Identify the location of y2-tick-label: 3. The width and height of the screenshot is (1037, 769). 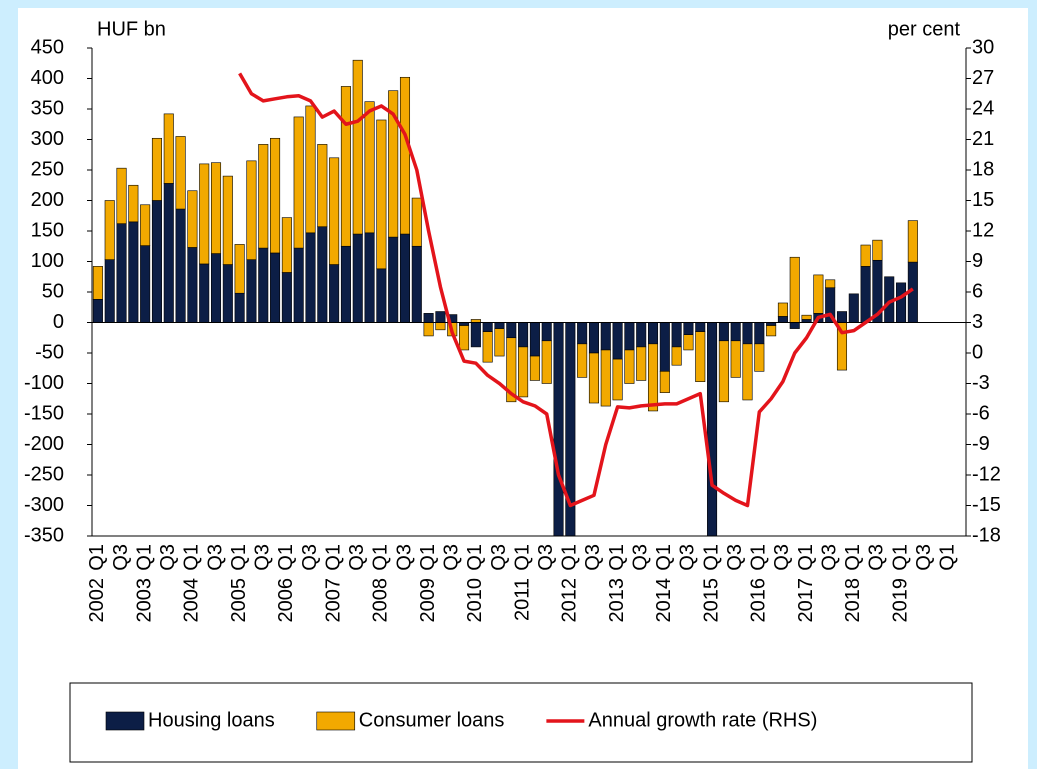
(977, 322).